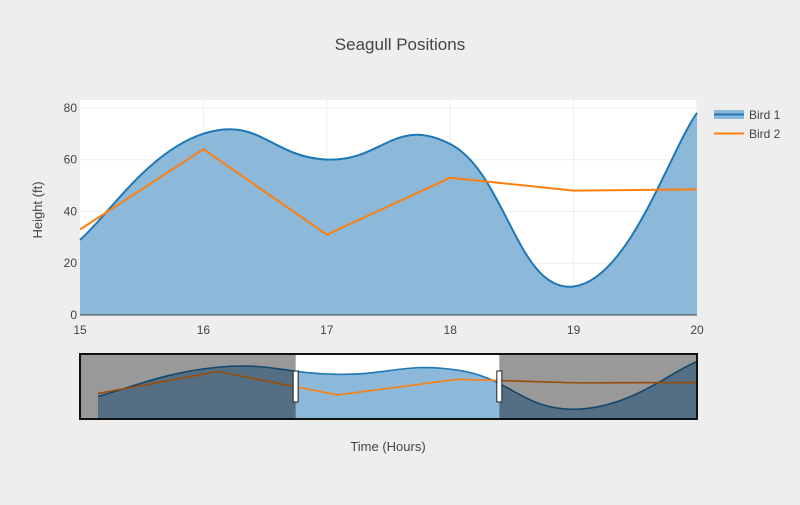  I want to click on slider-series-bird-2-line, so click(397, 383).